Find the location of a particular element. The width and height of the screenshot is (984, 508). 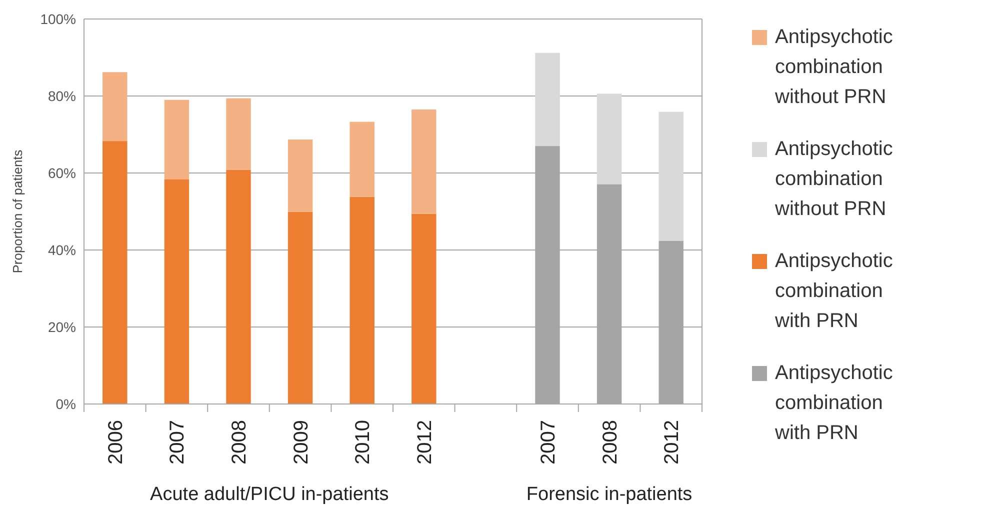

y-tick-label: 80% is located at coordinates (62, 96).